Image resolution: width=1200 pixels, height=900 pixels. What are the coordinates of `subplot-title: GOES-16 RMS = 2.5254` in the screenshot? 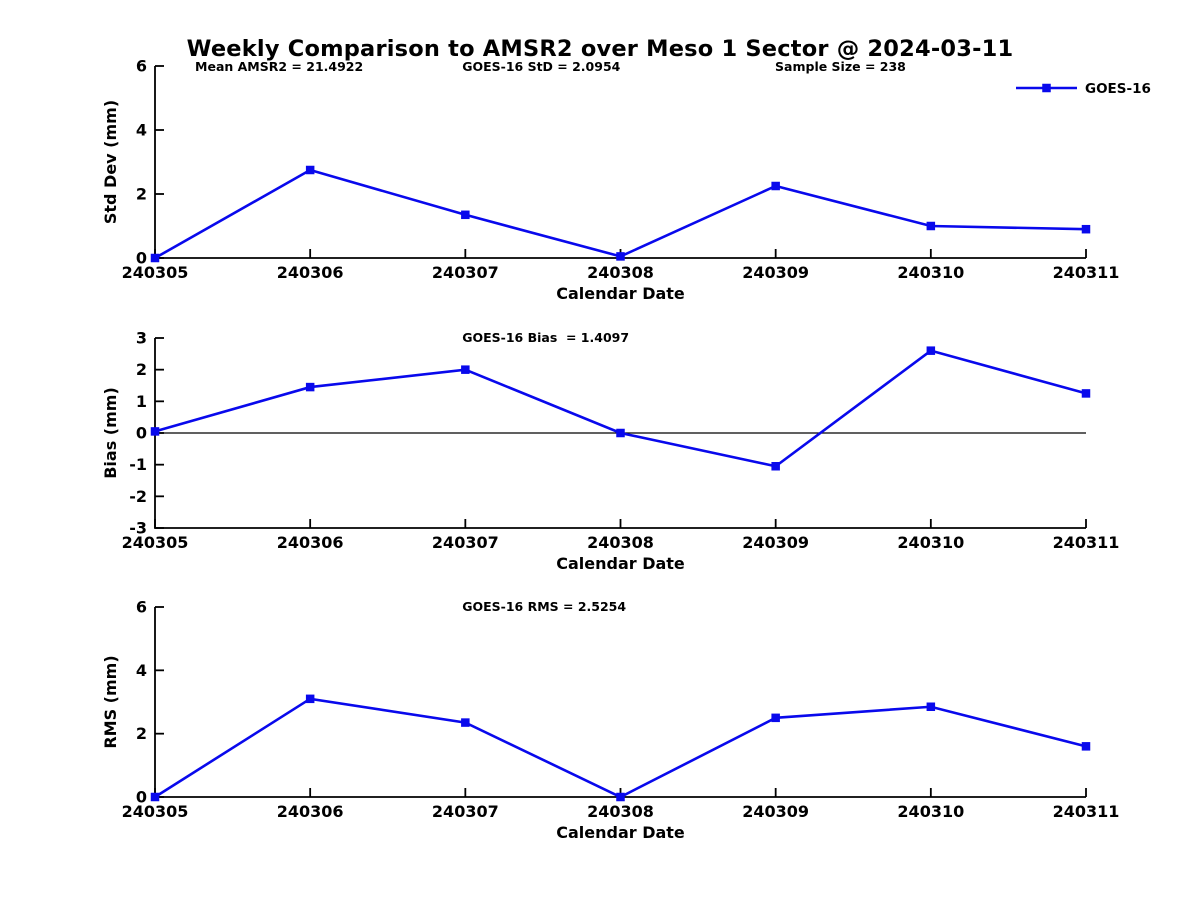 It's located at (544, 606).